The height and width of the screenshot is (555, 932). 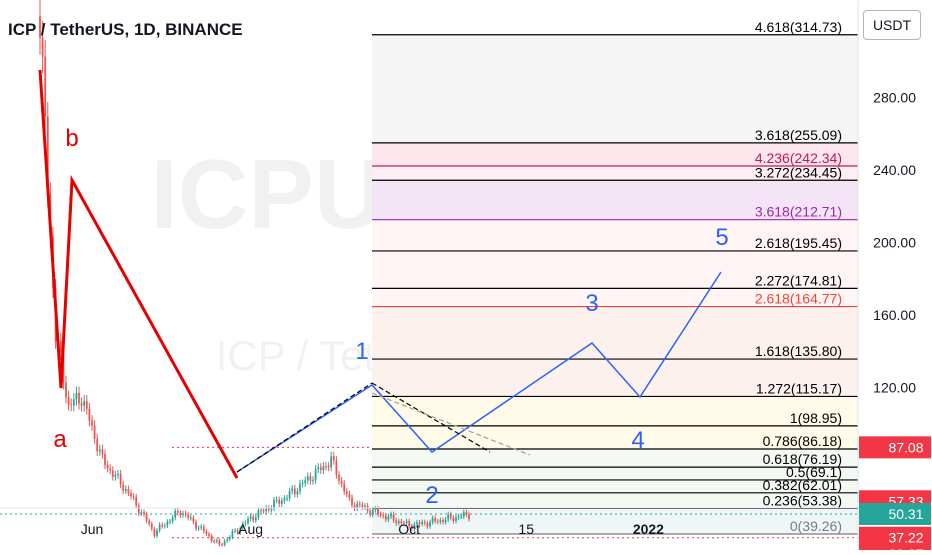 What do you see at coordinates (798, 280) in the screenshot?
I see `fib-label-6: 2.272(174.81)` at bounding box center [798, 280].